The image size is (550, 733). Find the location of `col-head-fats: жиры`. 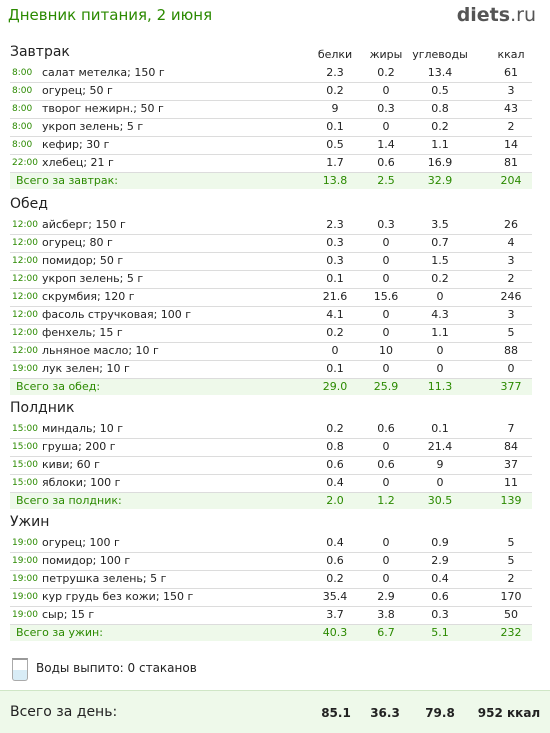

col-head-fats: жиры is located at coordinates (386, 54).